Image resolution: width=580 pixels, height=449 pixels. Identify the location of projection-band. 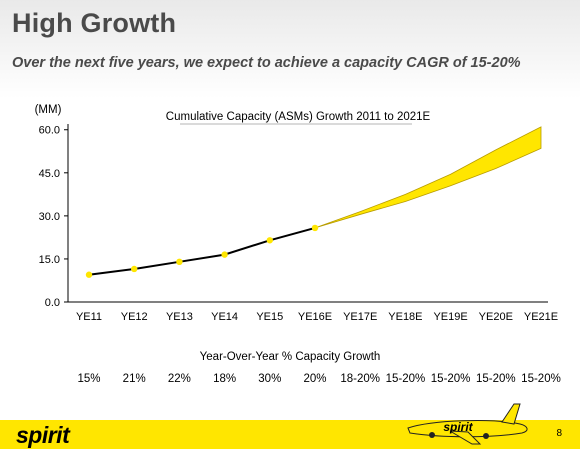
(428, 177).